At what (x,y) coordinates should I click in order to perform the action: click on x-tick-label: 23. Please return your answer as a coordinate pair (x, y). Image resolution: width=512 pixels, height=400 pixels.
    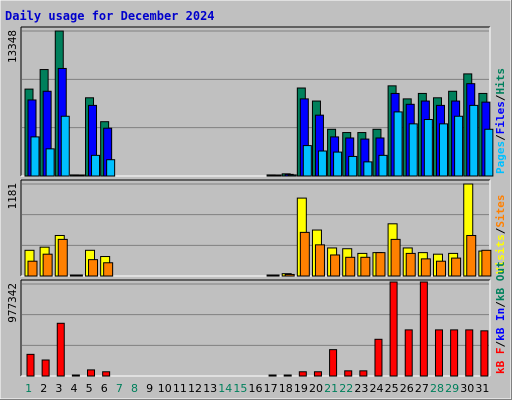
    Looking at the image, I should click on (361, 388).